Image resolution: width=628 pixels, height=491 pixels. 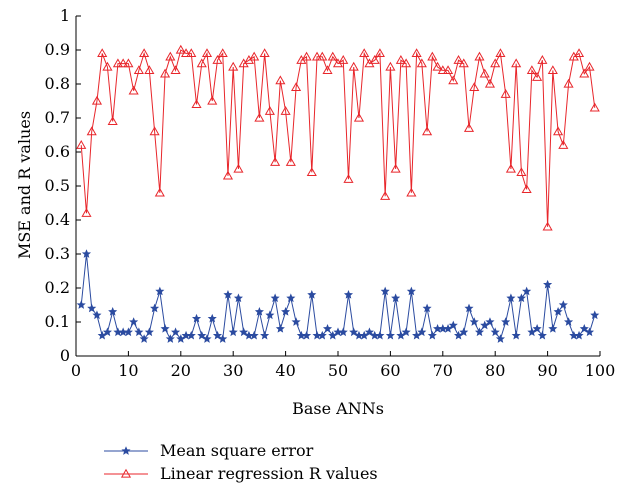 What do you see at coordinates (57, 219) in the screenshot?
I see `y-tick-label: 0.4` at bounding box center [57, 219].